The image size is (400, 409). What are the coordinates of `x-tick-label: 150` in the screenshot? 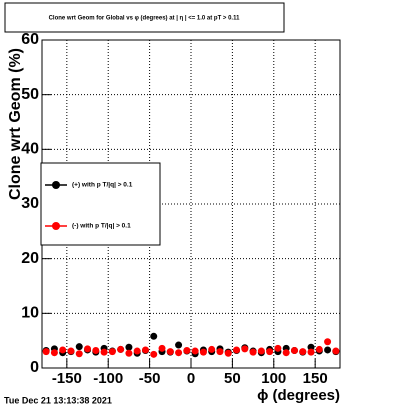 It's located at (315, 378).